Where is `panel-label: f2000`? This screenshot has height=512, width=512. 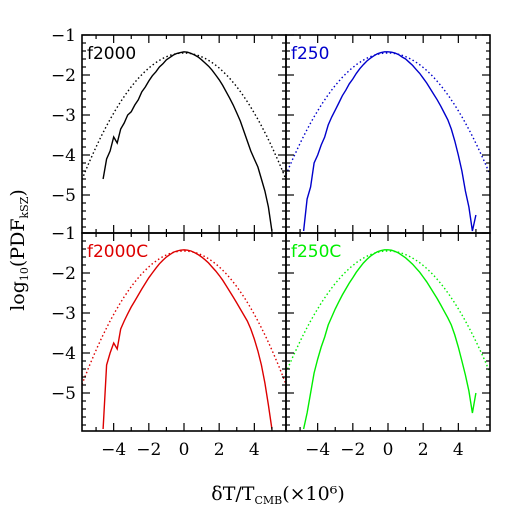
panel-label: f2000 is located at coordinates (111, 54).